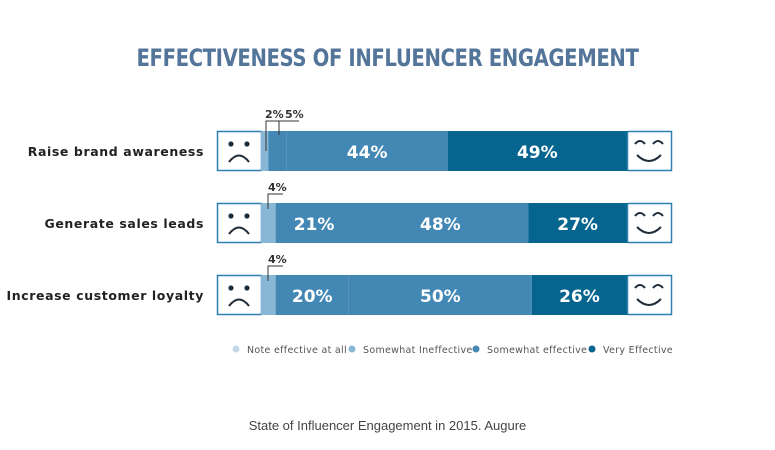 The image size is (775, 450). Describe the element at coordinates (294, 114) in the screenshot. I see `data-label: 5%` at that location.